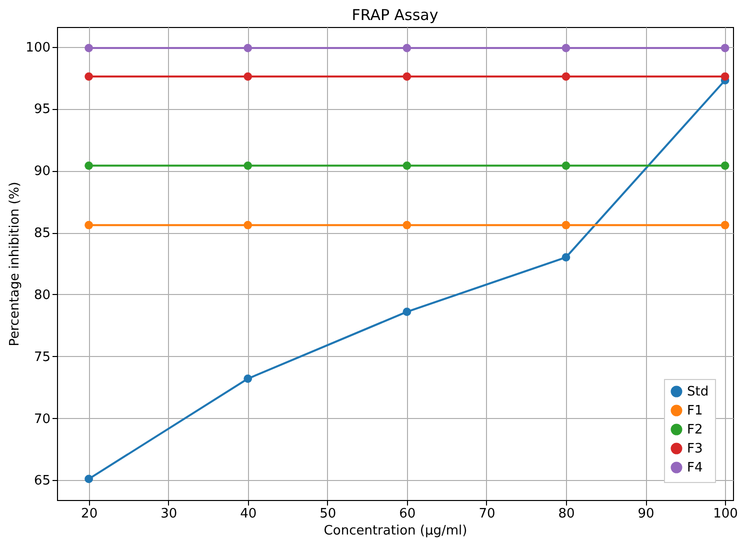 The width and height of the screenshot is (753, 550). What do you see at coordinates (725, 514) in the screenshot?
I see `x-tick-label: 100` at bounding box center [725, 514].